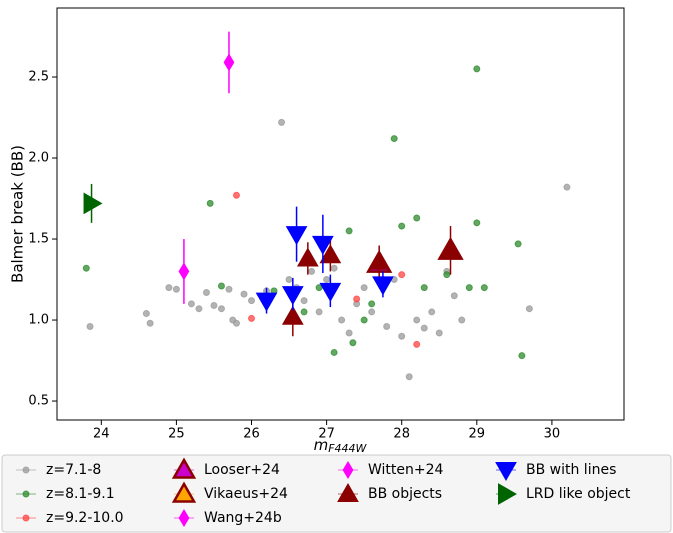 The width and height of the screenshot is (673, 533). What do you see at coordinates (552, 434) in the screenshot?
I see `x-tick-label: 30` at bounding box center [552, 434].